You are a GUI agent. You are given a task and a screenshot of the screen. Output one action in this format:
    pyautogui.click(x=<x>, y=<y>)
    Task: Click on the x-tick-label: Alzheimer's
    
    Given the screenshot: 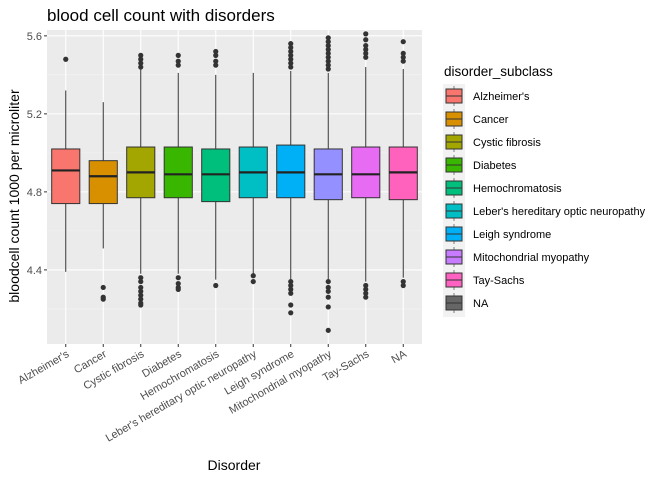 What is the action you would take?
    pyautogui.click(x=43, y=367)
    